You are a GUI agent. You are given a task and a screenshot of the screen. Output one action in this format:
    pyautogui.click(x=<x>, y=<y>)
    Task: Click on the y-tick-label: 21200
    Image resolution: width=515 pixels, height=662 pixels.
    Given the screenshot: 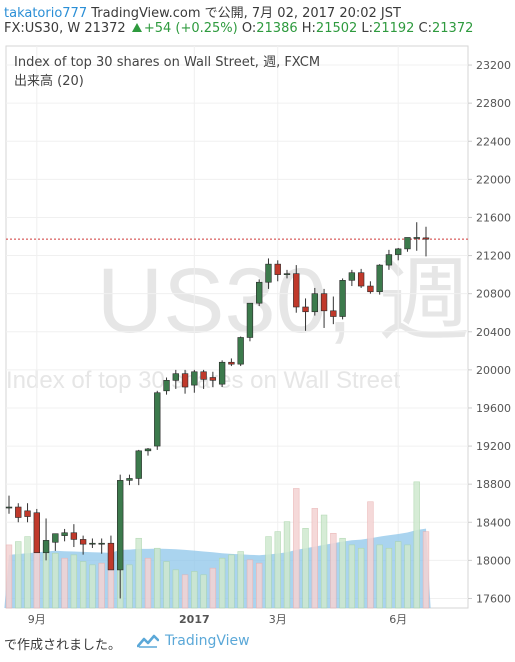 What is the action you would take?
    pyautogui.click(x=493, y=256)
    